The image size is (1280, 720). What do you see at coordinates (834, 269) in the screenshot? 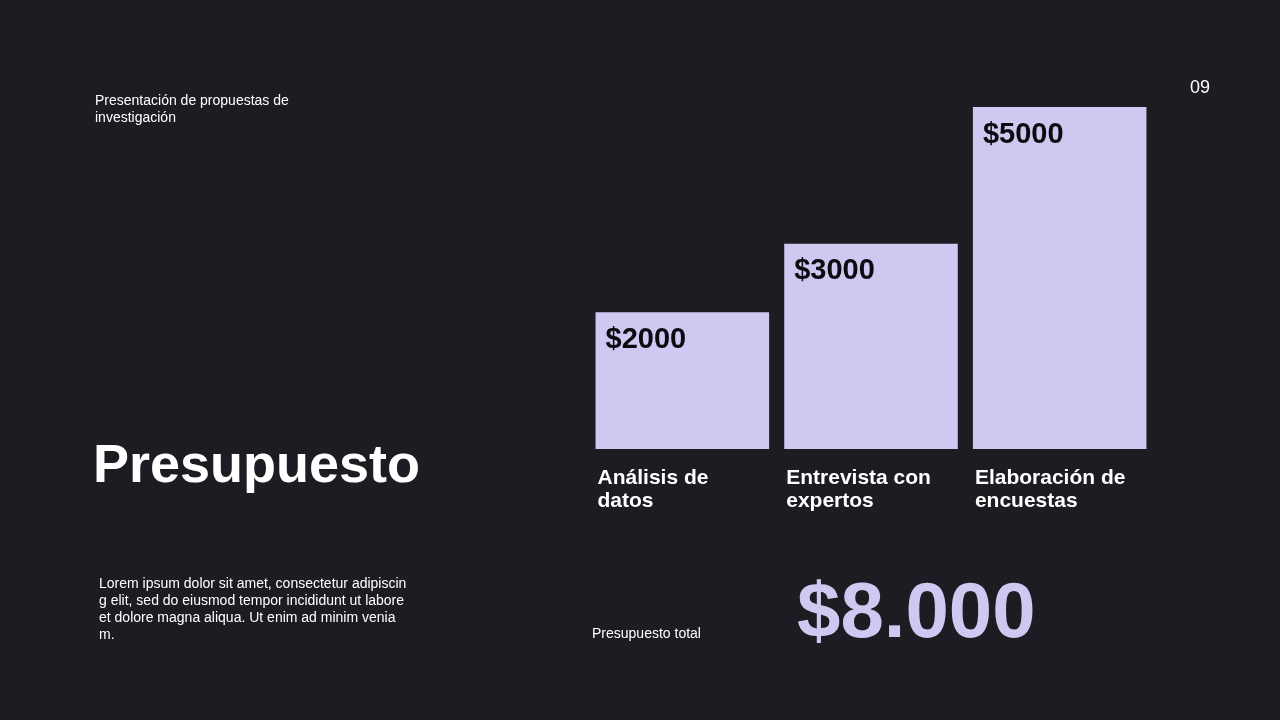
I see `data-label: $3000` at bounding box center [834, 269].